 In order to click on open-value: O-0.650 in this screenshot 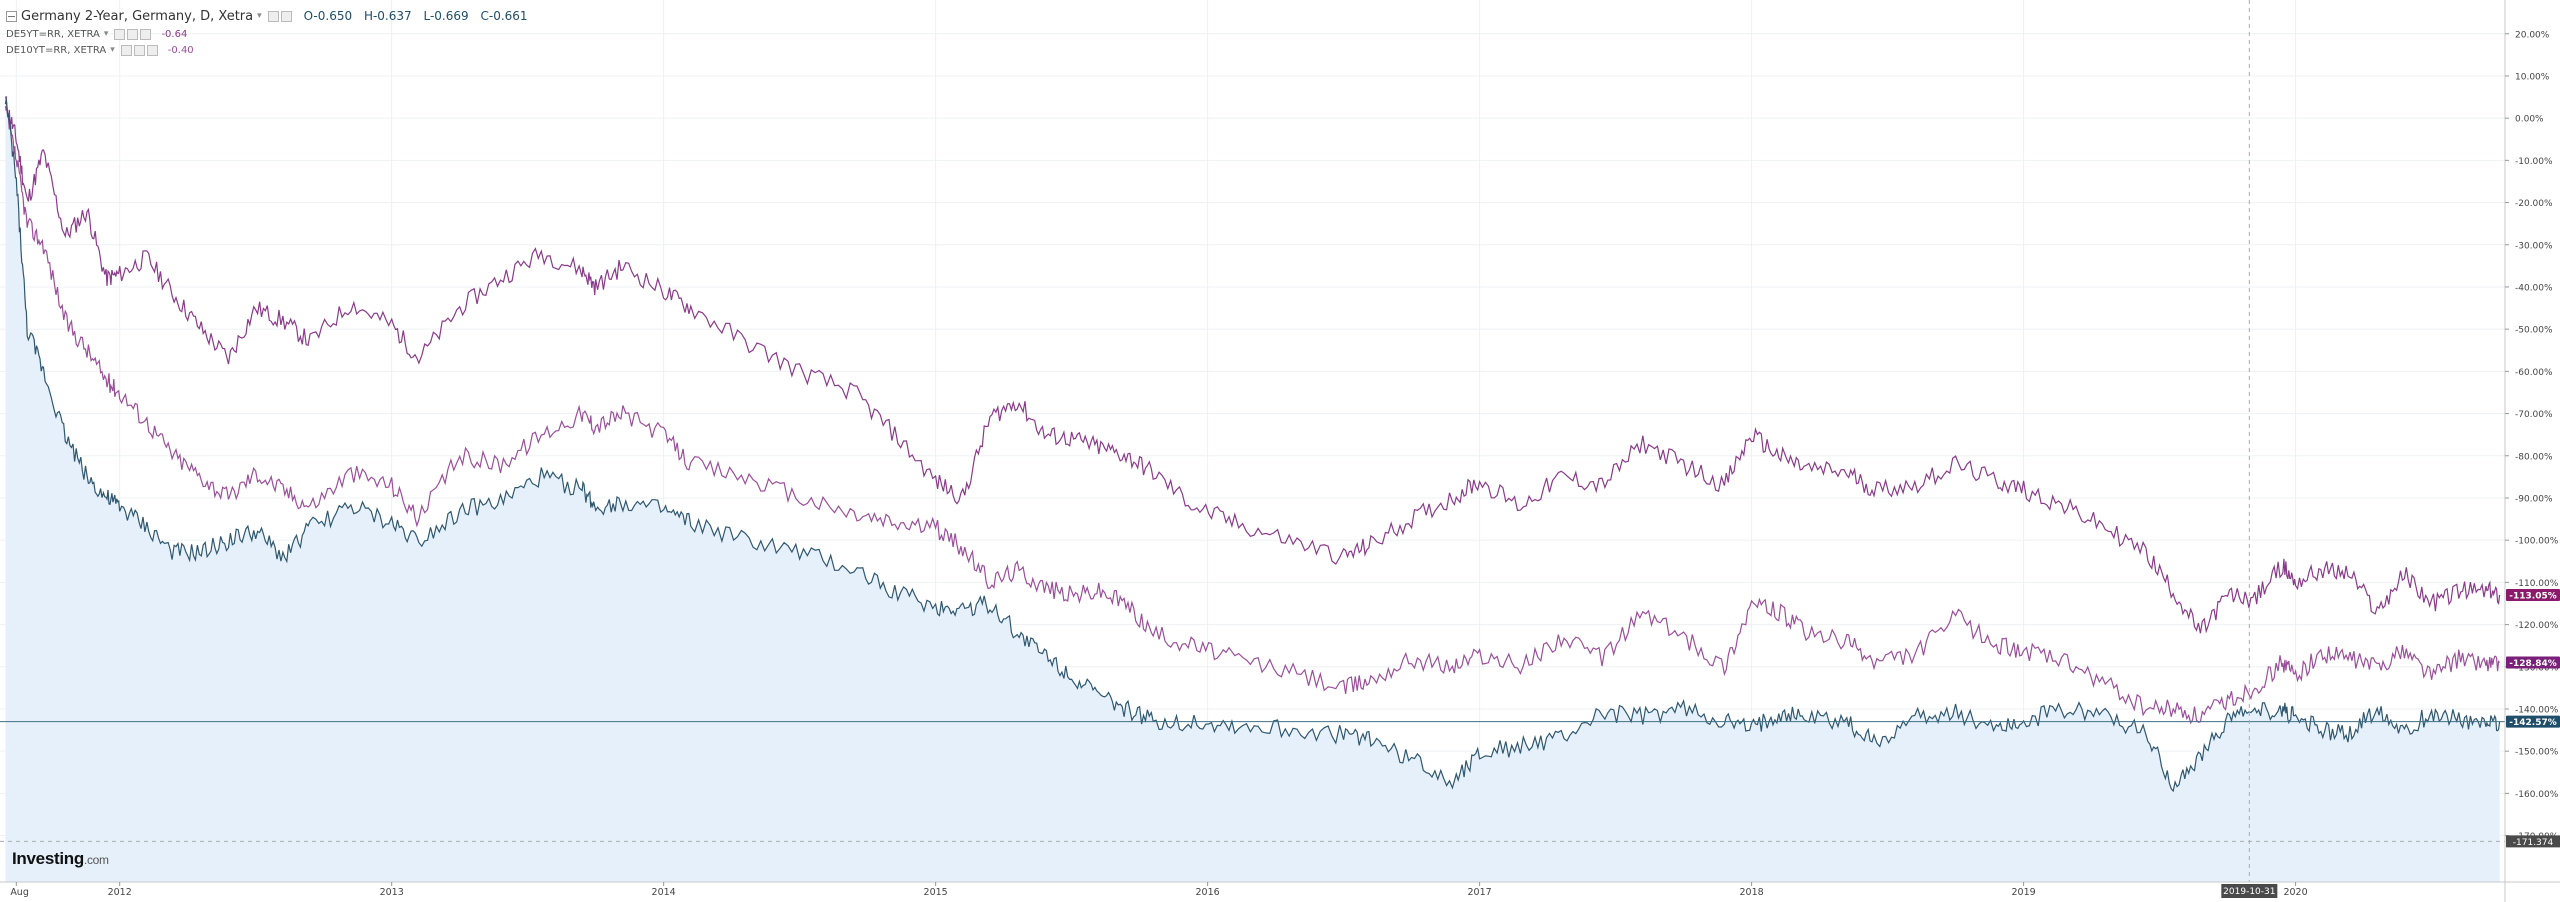, I will do `click(328, 16)`.